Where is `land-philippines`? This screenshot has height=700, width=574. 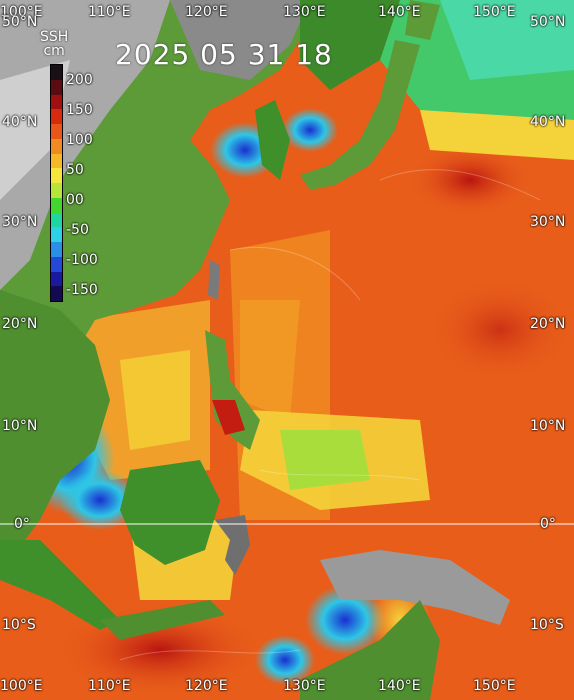
land-philippines is located at coordinates (232, 390).